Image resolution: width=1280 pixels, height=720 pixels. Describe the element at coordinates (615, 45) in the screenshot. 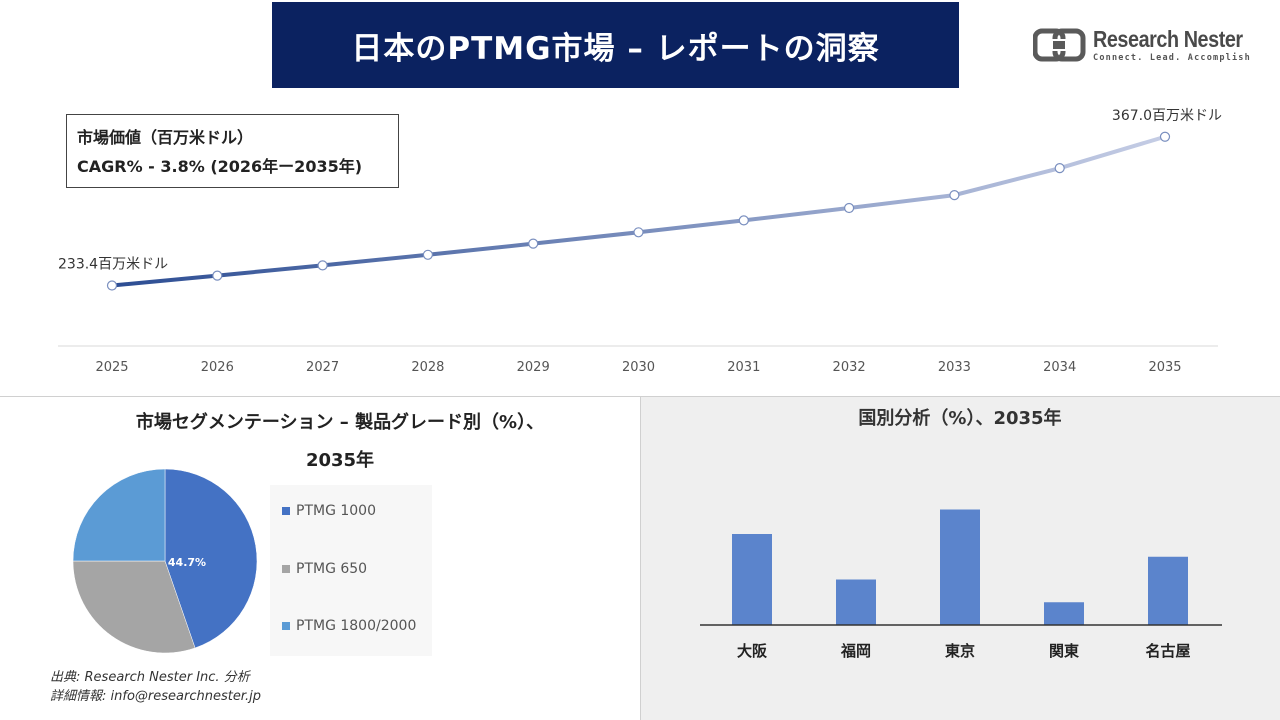

I see `page-title: 日本のPTMG市場 – レポートの洞察` at that location.